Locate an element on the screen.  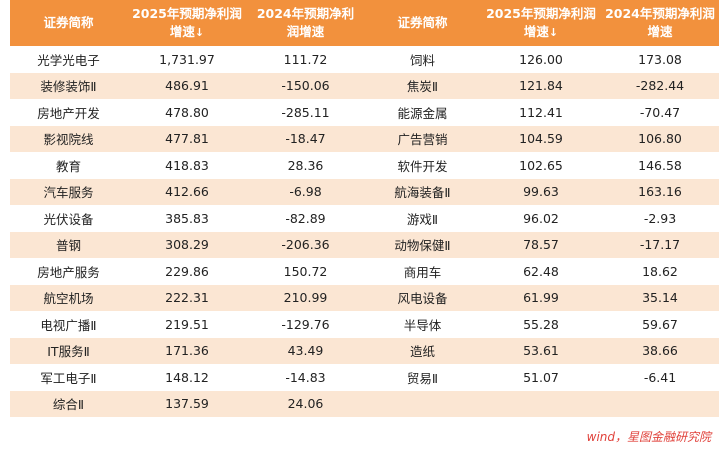
growth-2025-left: 385.83 is located at coordinates (187, 218).